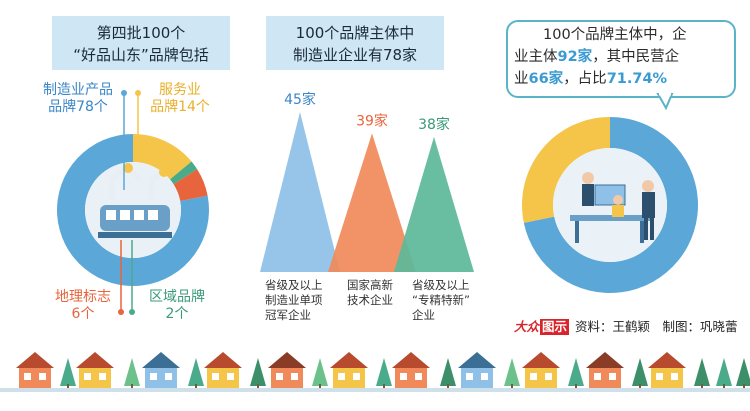  Describe the element at coordinates (180, 107) in the screenshot. I see `service-label-line2: 品牌14个` at that location.